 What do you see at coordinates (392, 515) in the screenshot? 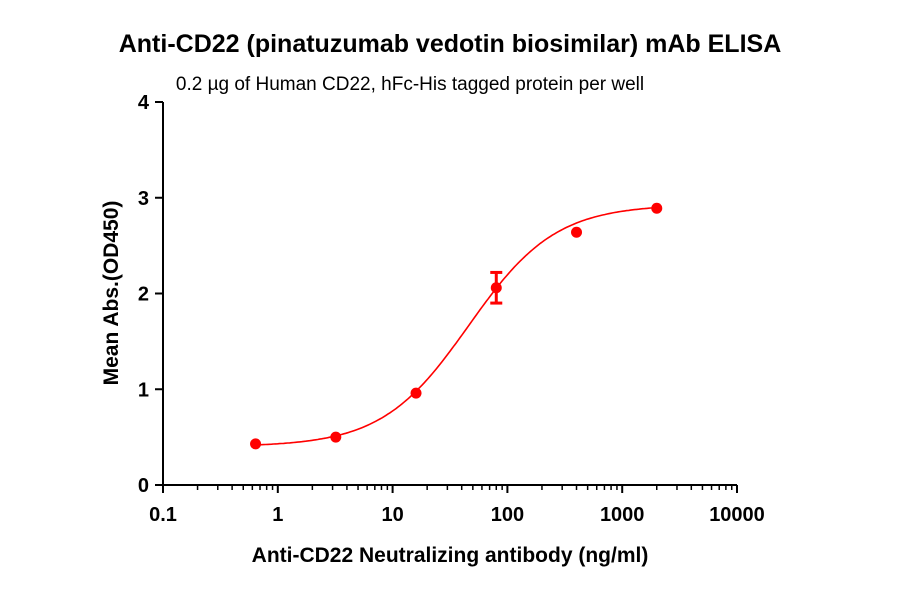
I see `x-tick-label: 10` at bounding box center [392, 515].